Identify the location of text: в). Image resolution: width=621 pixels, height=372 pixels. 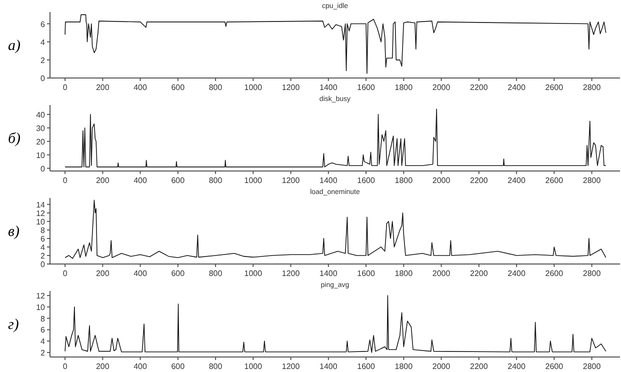
(14, 232).